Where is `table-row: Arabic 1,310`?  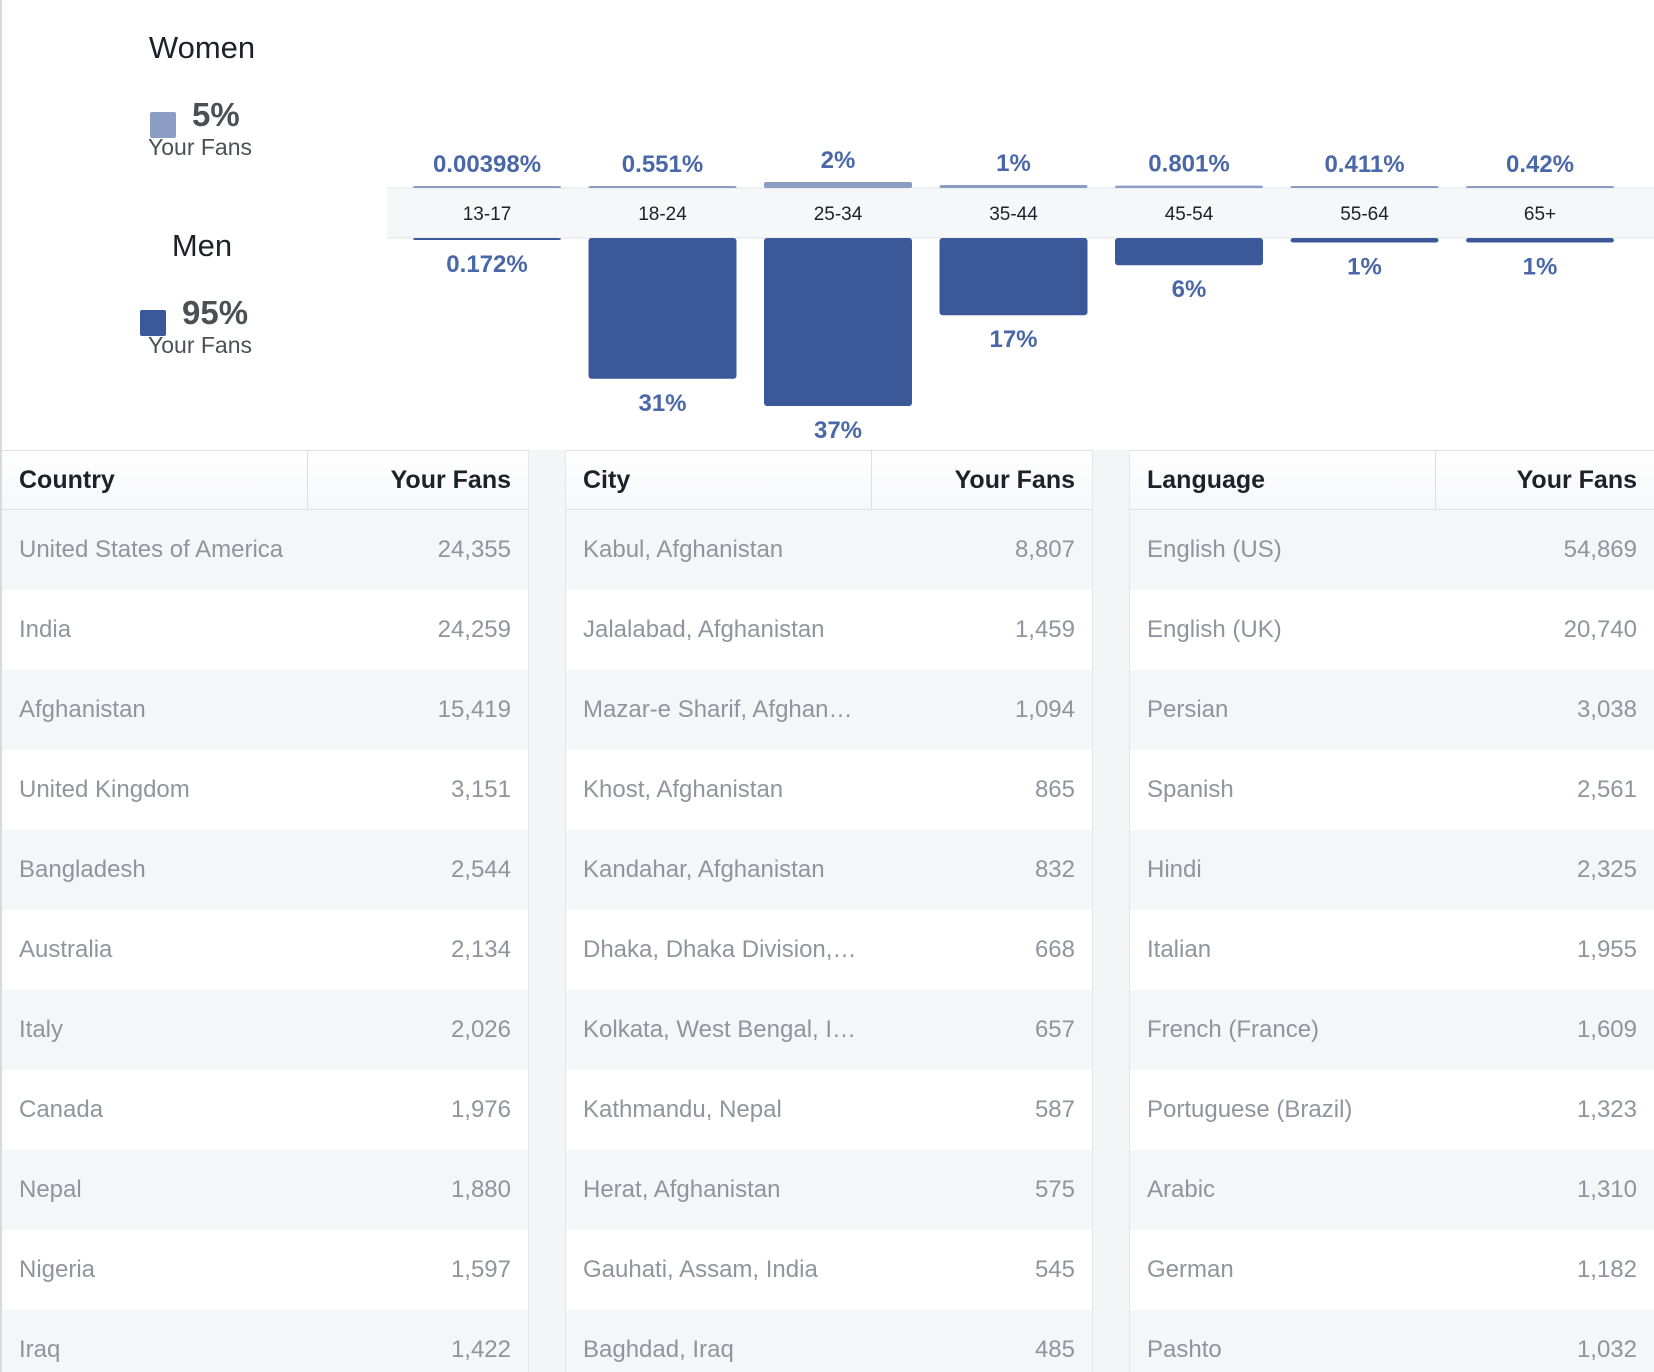
table-row: Arabic 1,310 is located at coordinates (1392, 1190).